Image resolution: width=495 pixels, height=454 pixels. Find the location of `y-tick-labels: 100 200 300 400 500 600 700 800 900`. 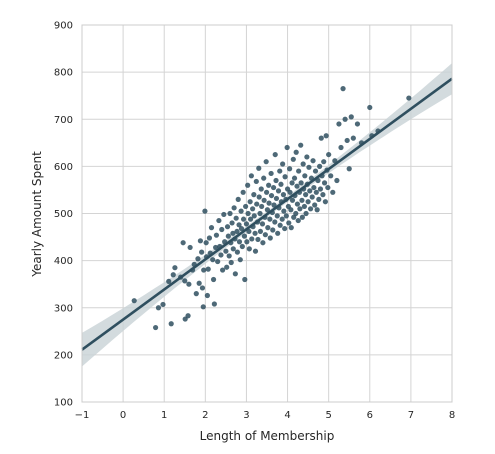

y-tick-labels: 100 200 300 400 500 600 700 800 900 is located at coordinates (63, 215).